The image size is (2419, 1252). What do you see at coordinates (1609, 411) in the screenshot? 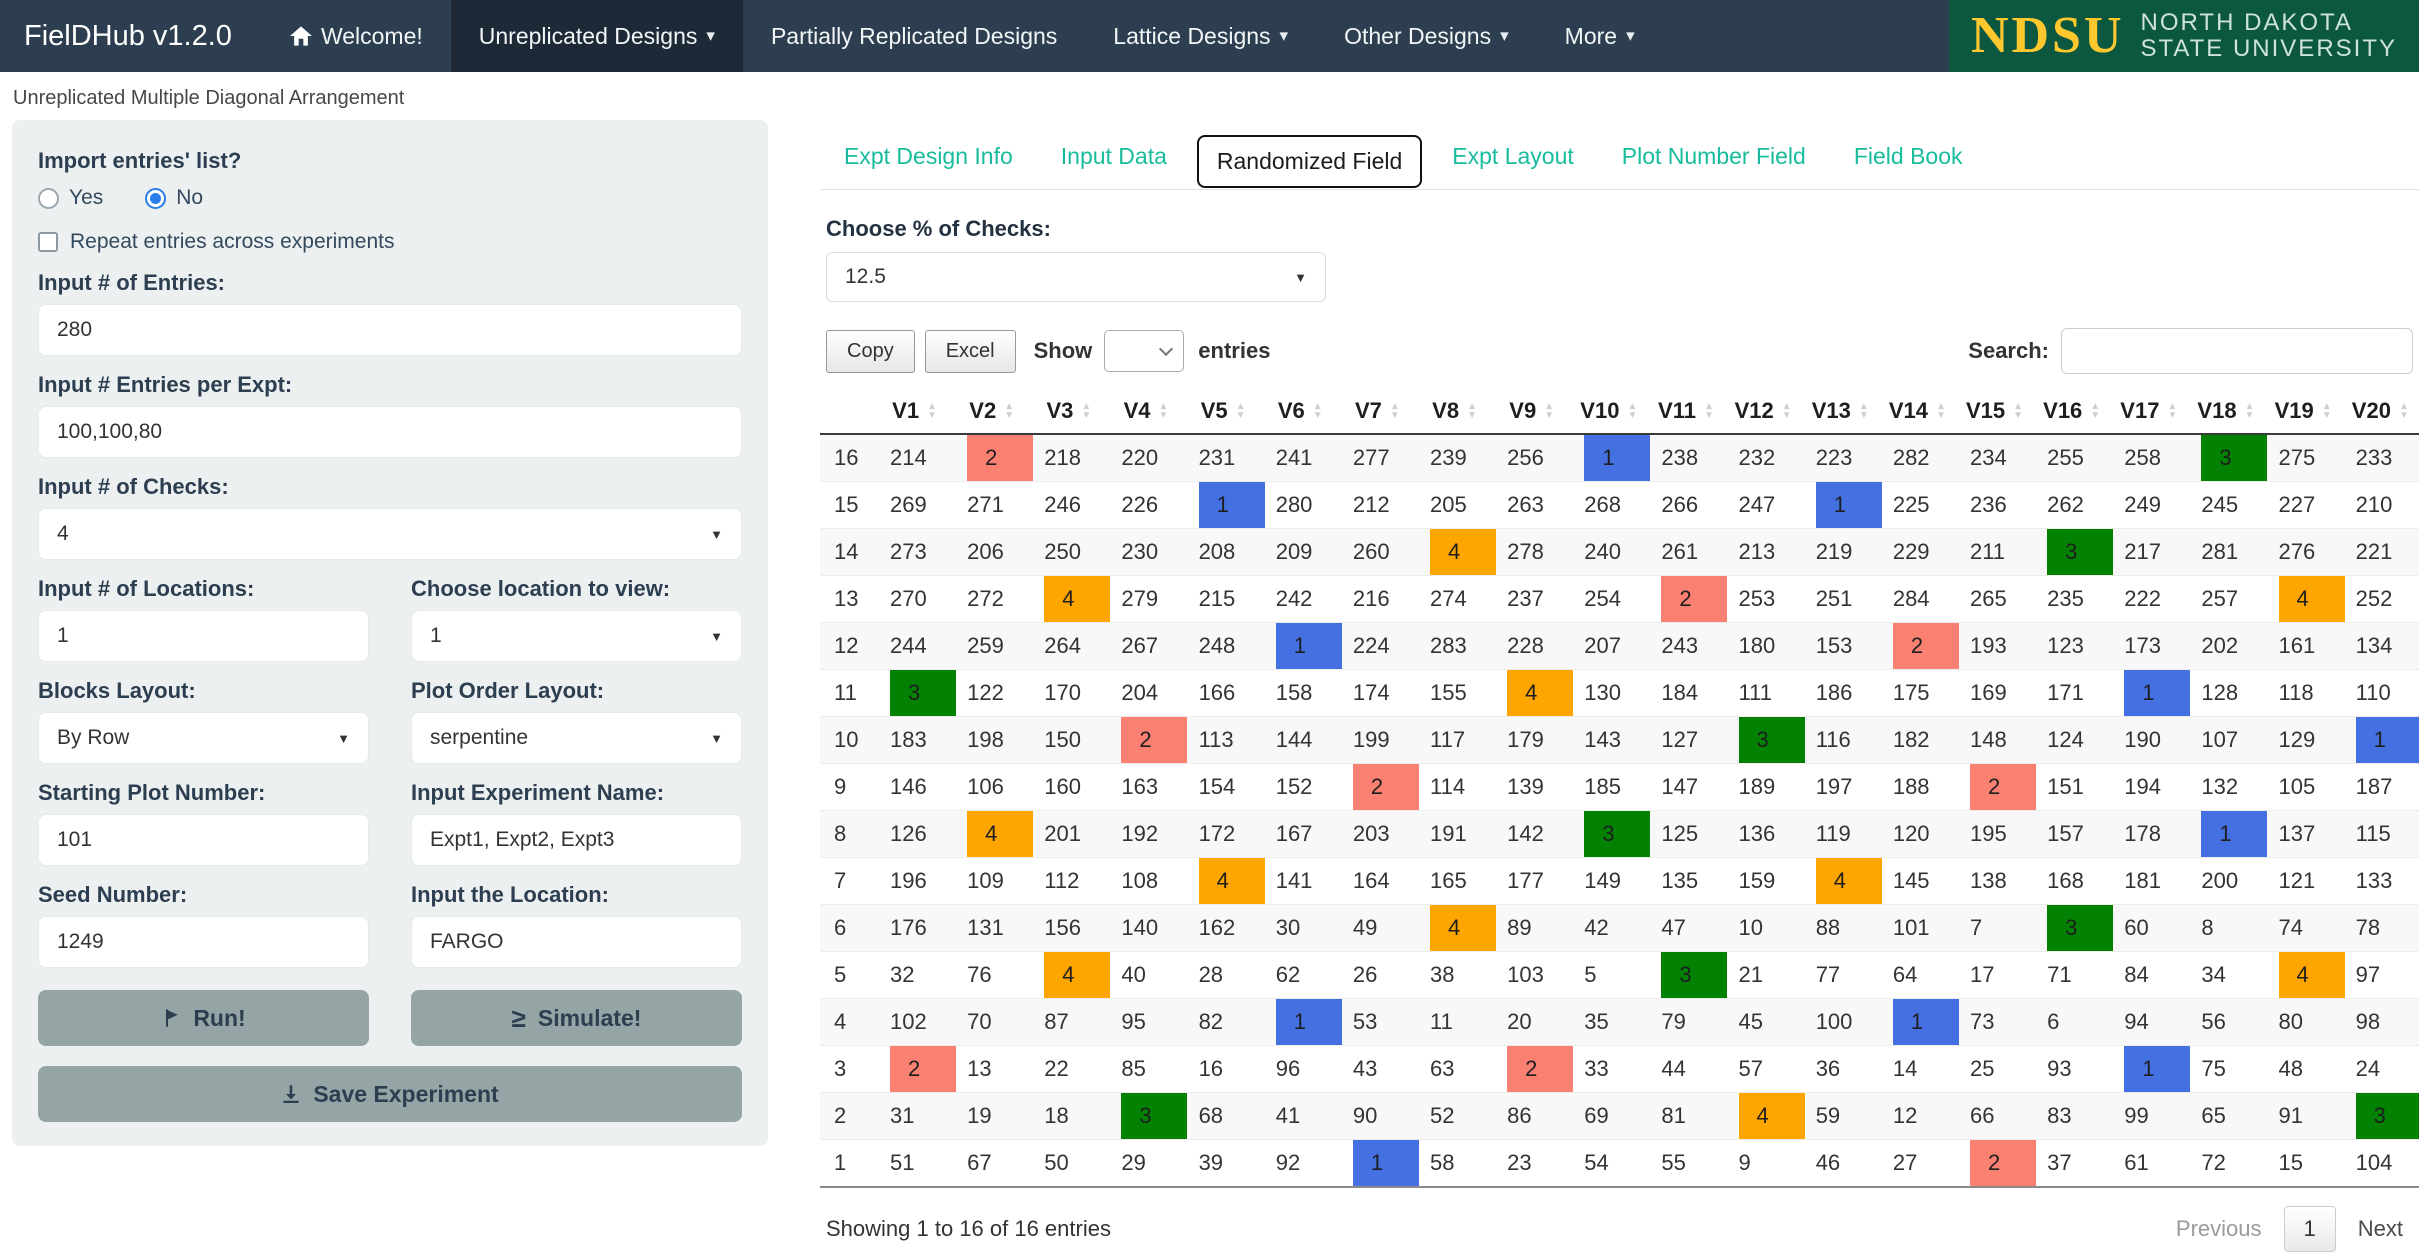
I see `column-header-v10: V10 ▲ ▼` at bounding box center [1609, 411].